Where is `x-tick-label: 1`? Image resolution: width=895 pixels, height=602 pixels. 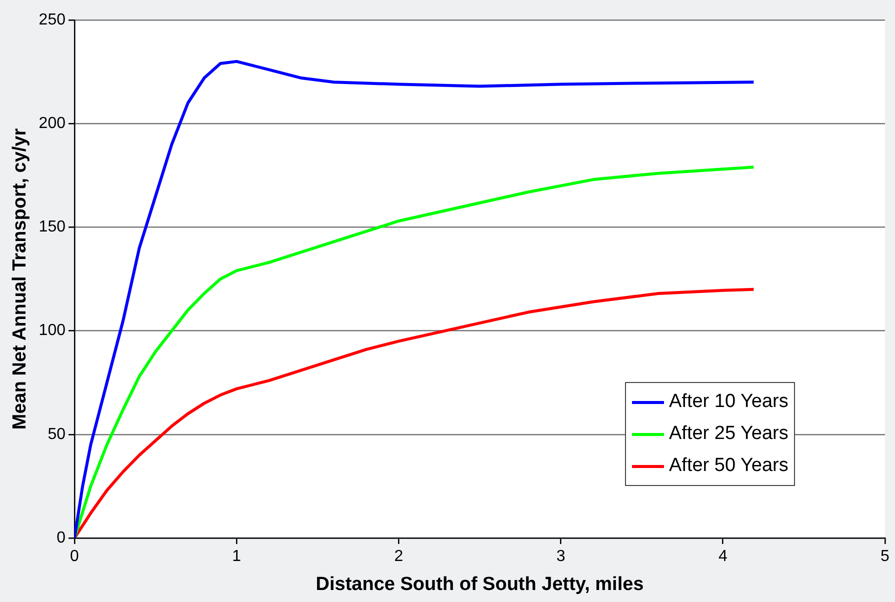 x-tick-label: 1 is located at coordinates (237, 557).